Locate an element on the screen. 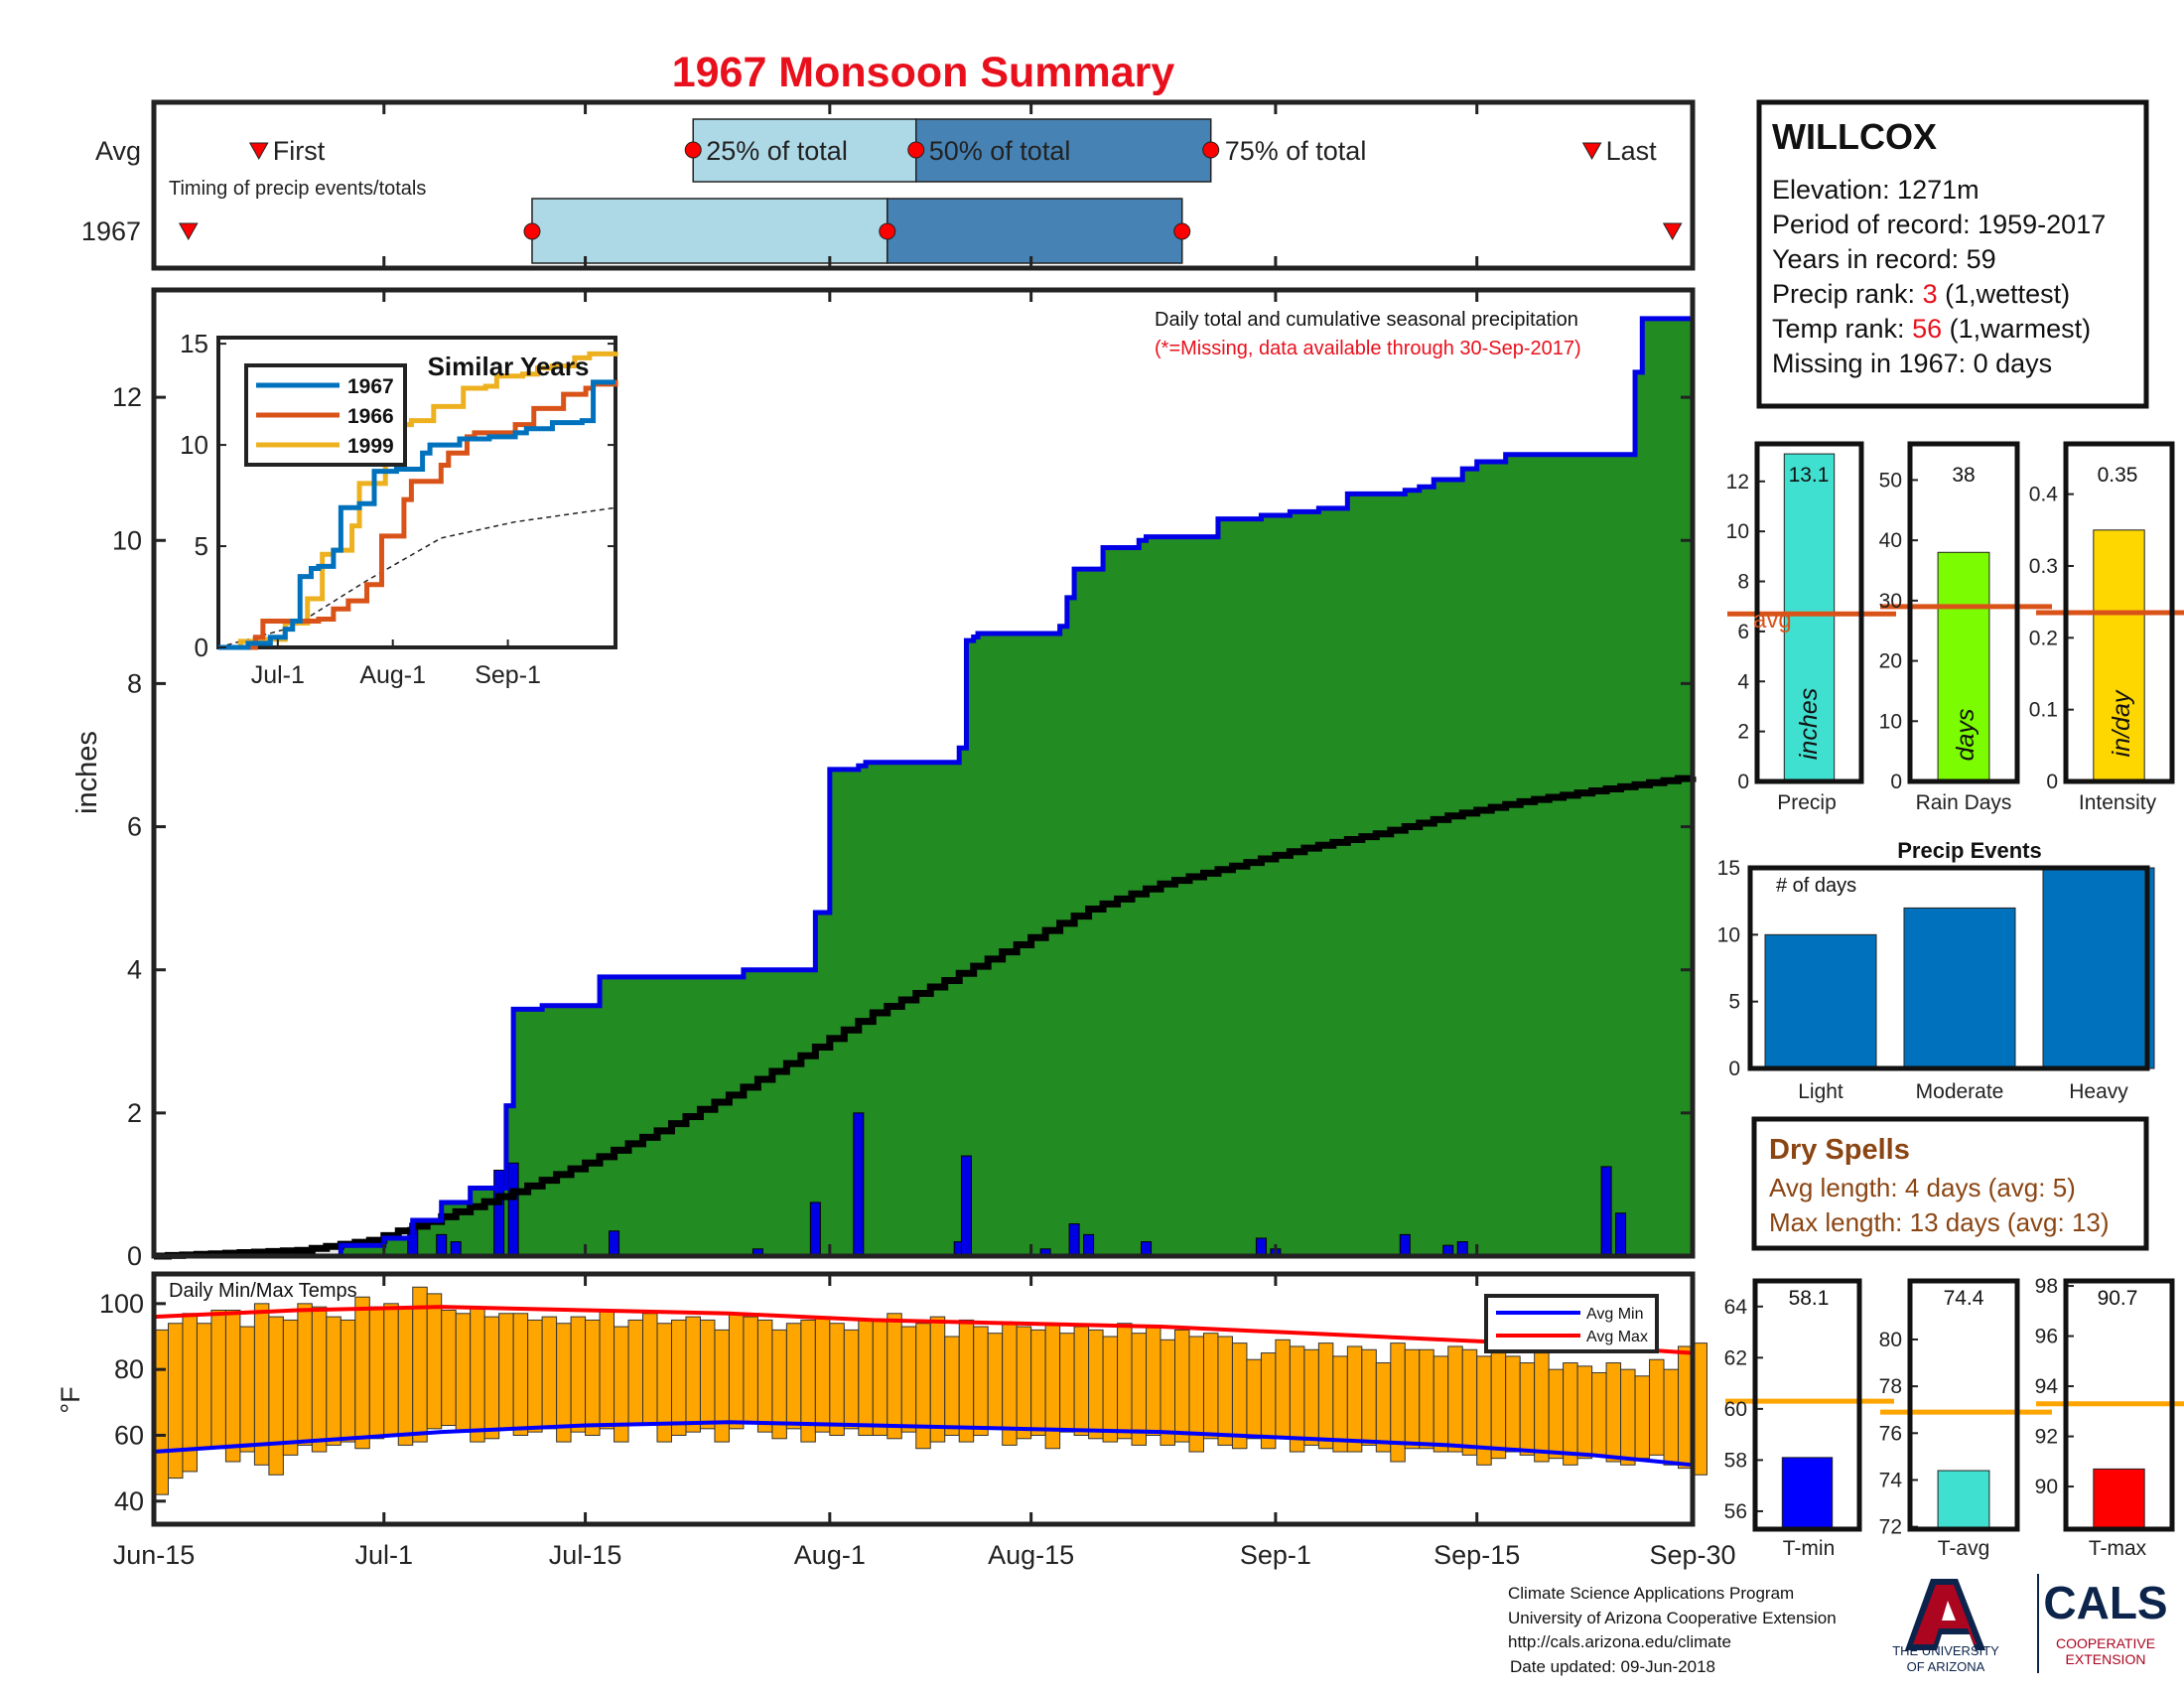 The image size is (2184, 1693). timing-row-year-label: 1967 is located at coordinates (111, 231).